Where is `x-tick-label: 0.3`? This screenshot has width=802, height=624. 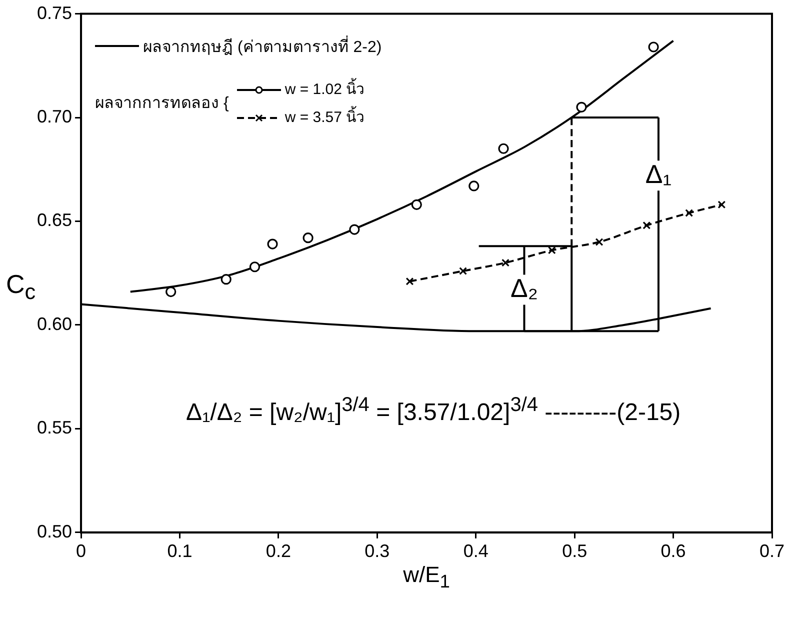 x-tick-label: 0.3 is located at coordinates (377, 551).